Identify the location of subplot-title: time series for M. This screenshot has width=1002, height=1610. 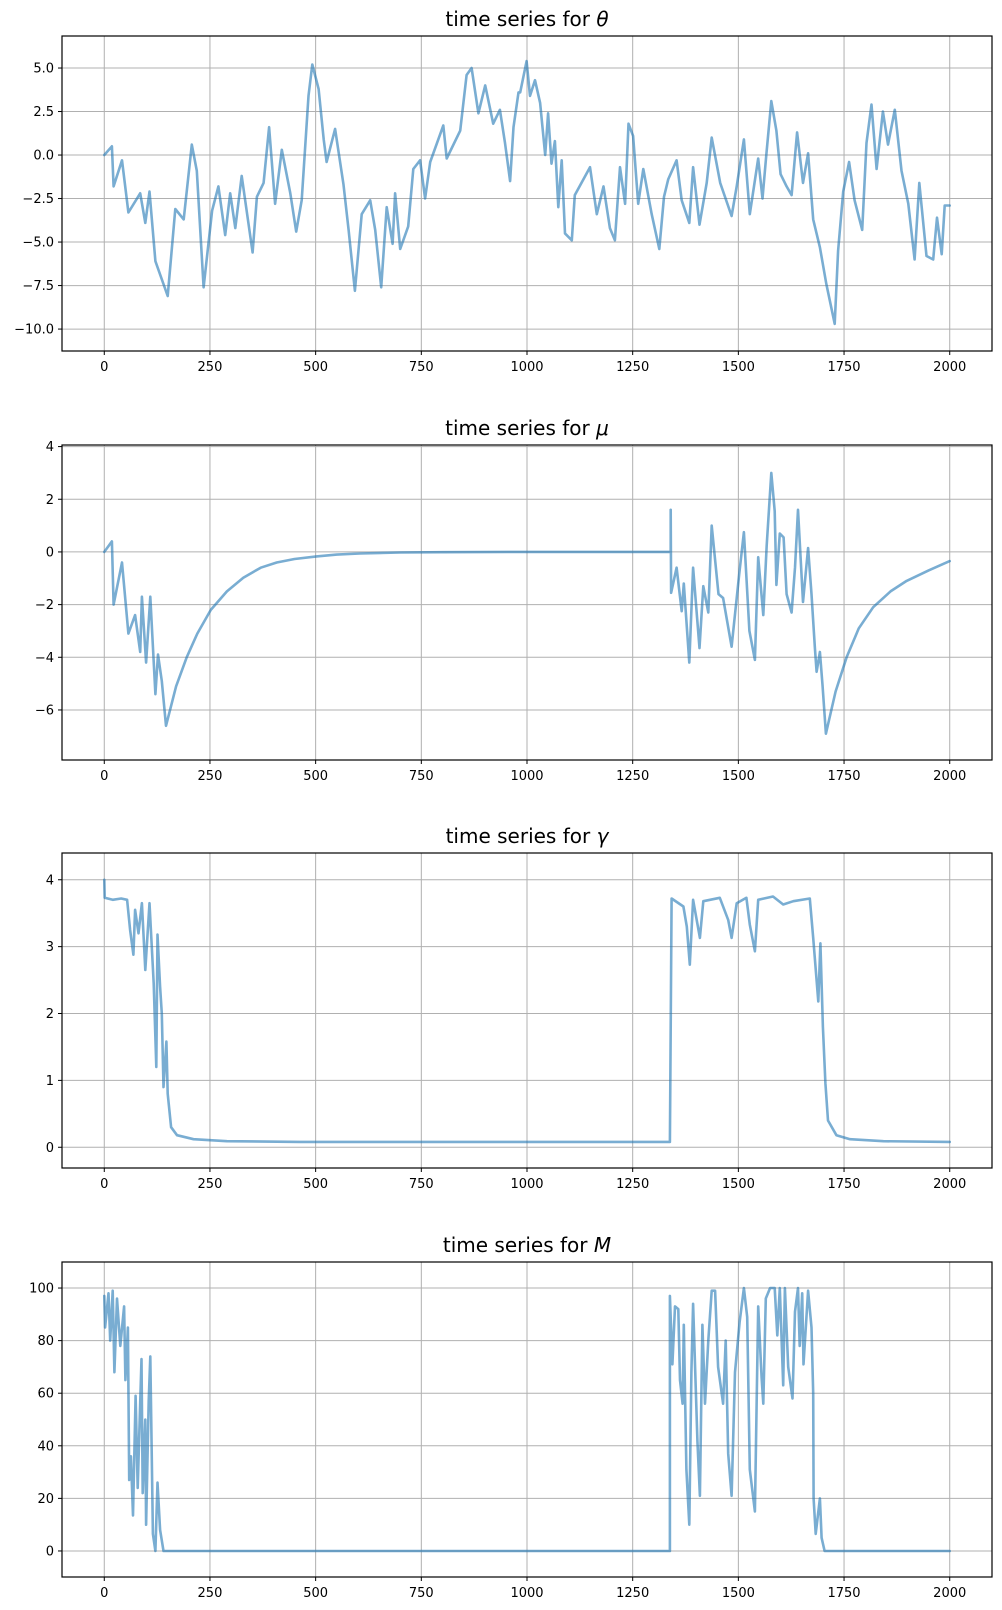
(527, 1245).